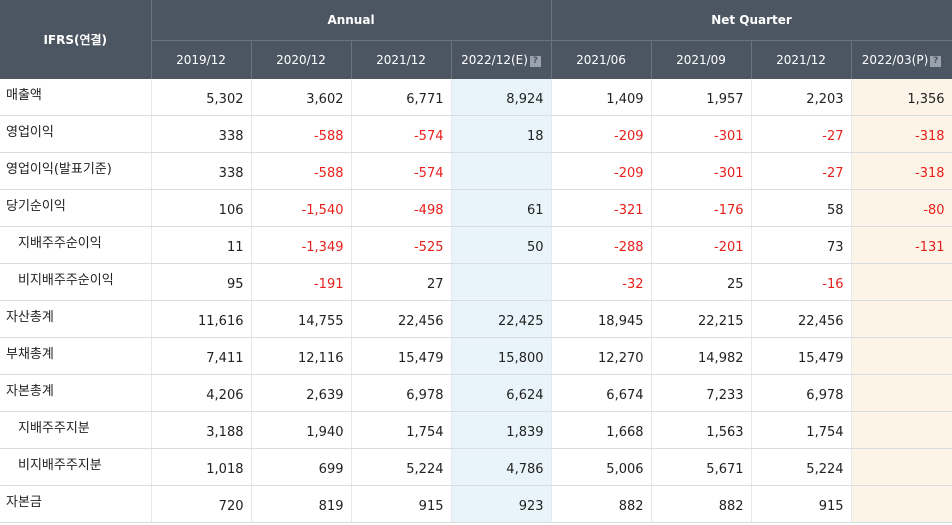  What do you see at coordinates (701, 430) in the screenshot?
I see `table-cell: 1,563` at bounding box center [701, 430].